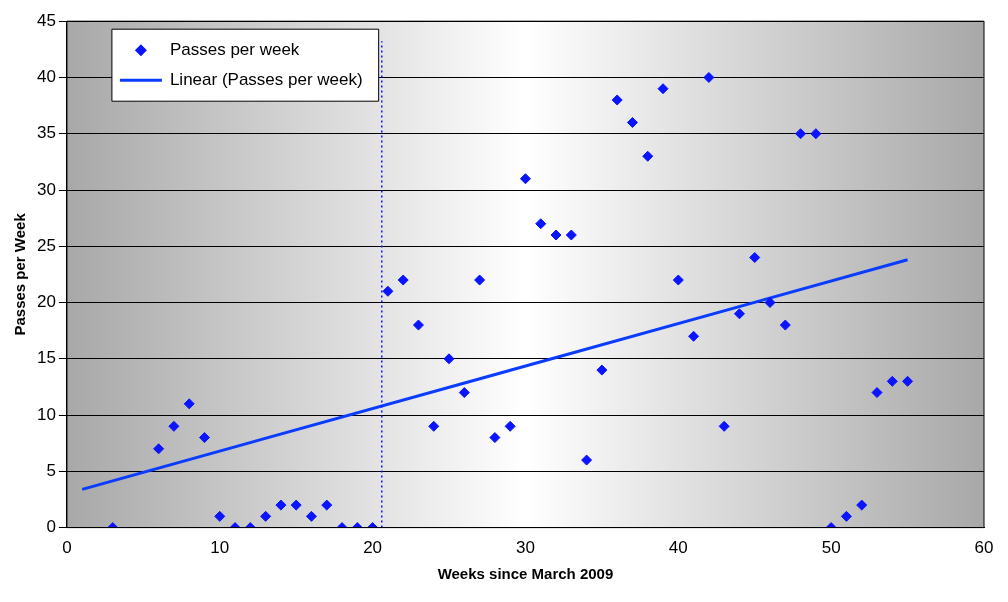 This screenshot has height=602, width=1008. I want to click on y-tick-label: 40, so click(46, 77).